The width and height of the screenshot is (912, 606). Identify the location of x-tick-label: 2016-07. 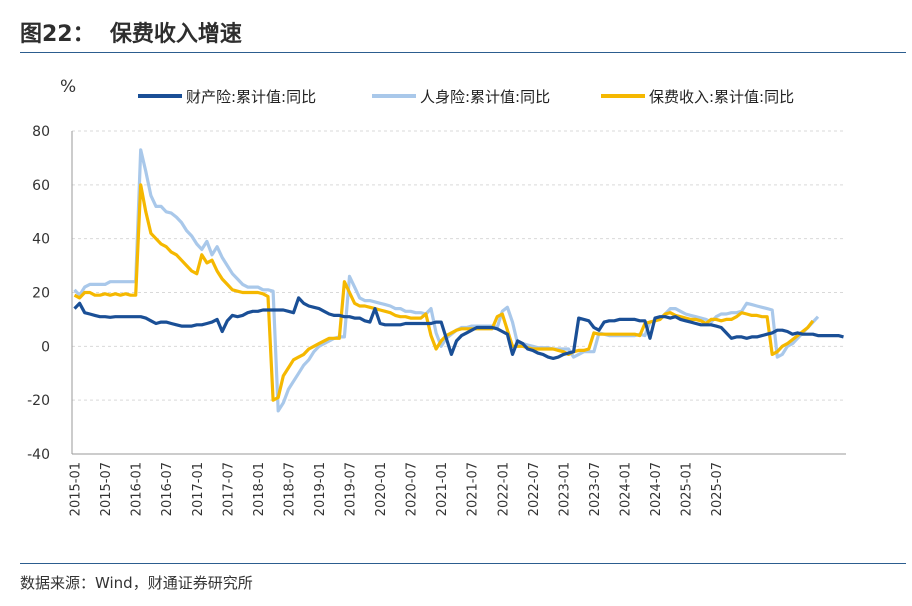
(167, 489).